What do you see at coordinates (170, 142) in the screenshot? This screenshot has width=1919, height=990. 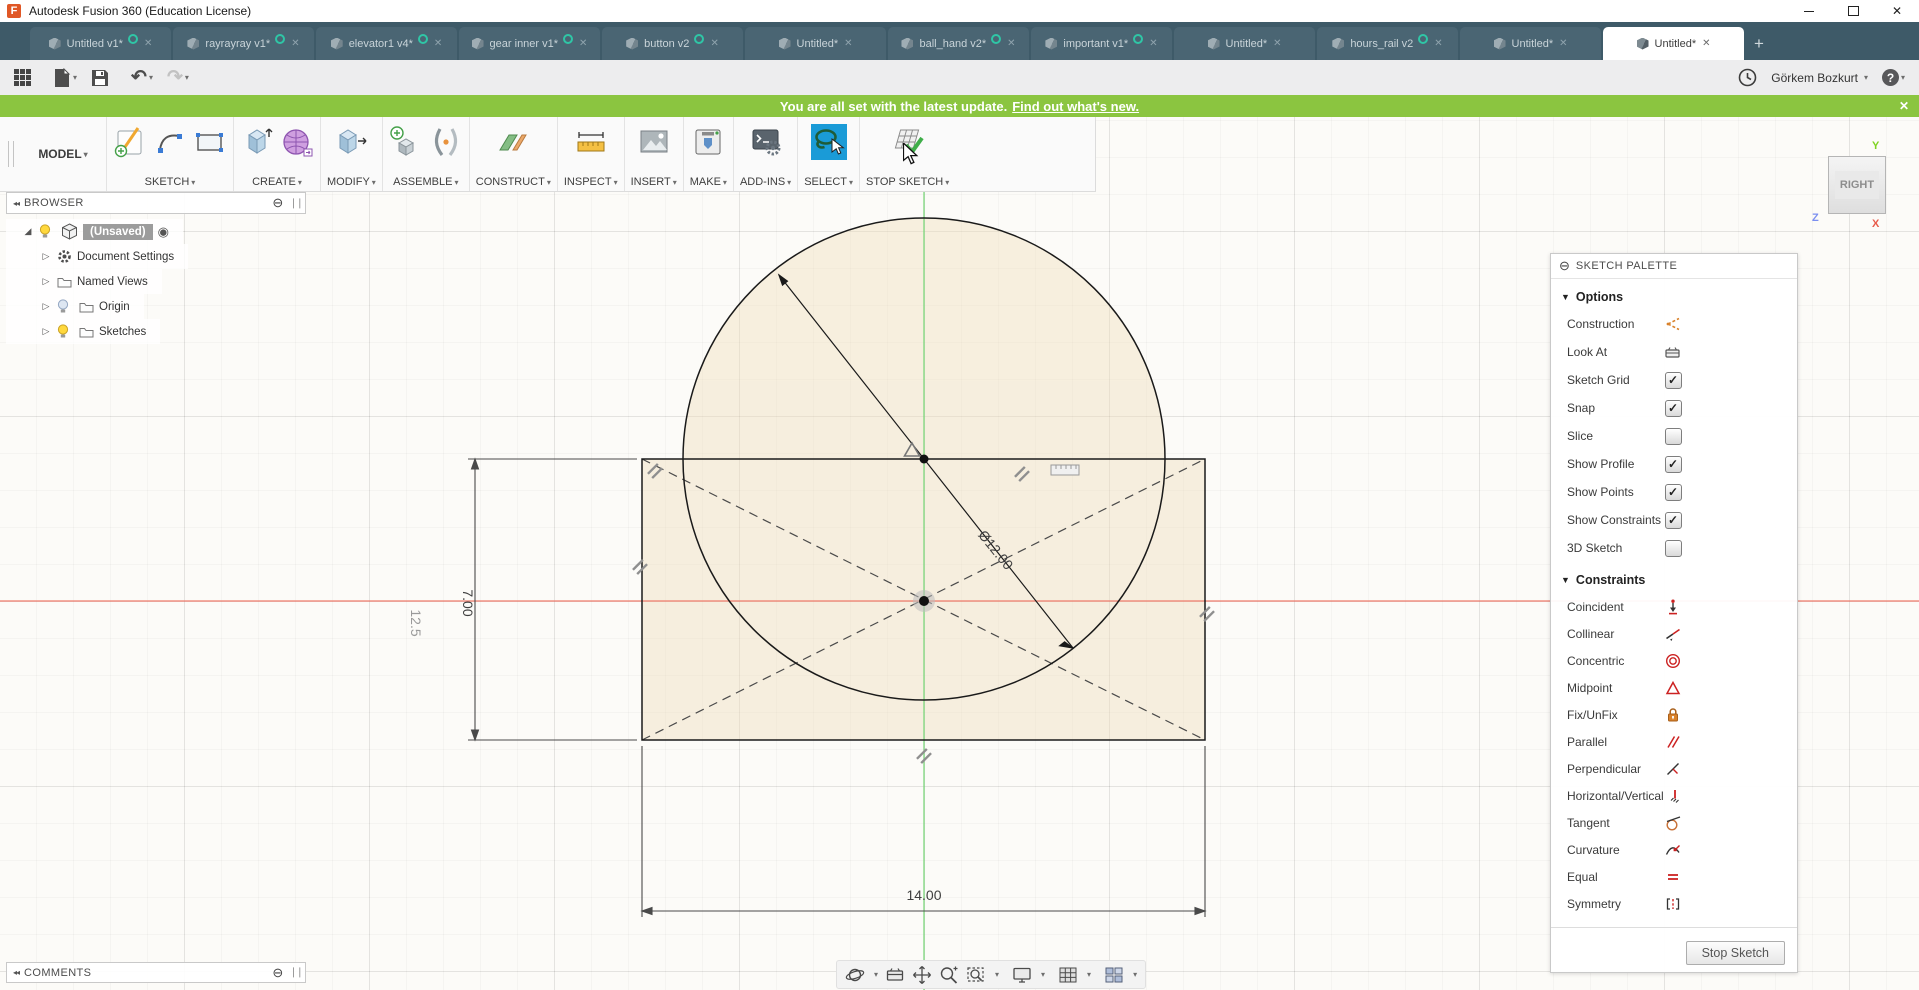 I see `spline-tool-icon` at bounding box center [170, 142].